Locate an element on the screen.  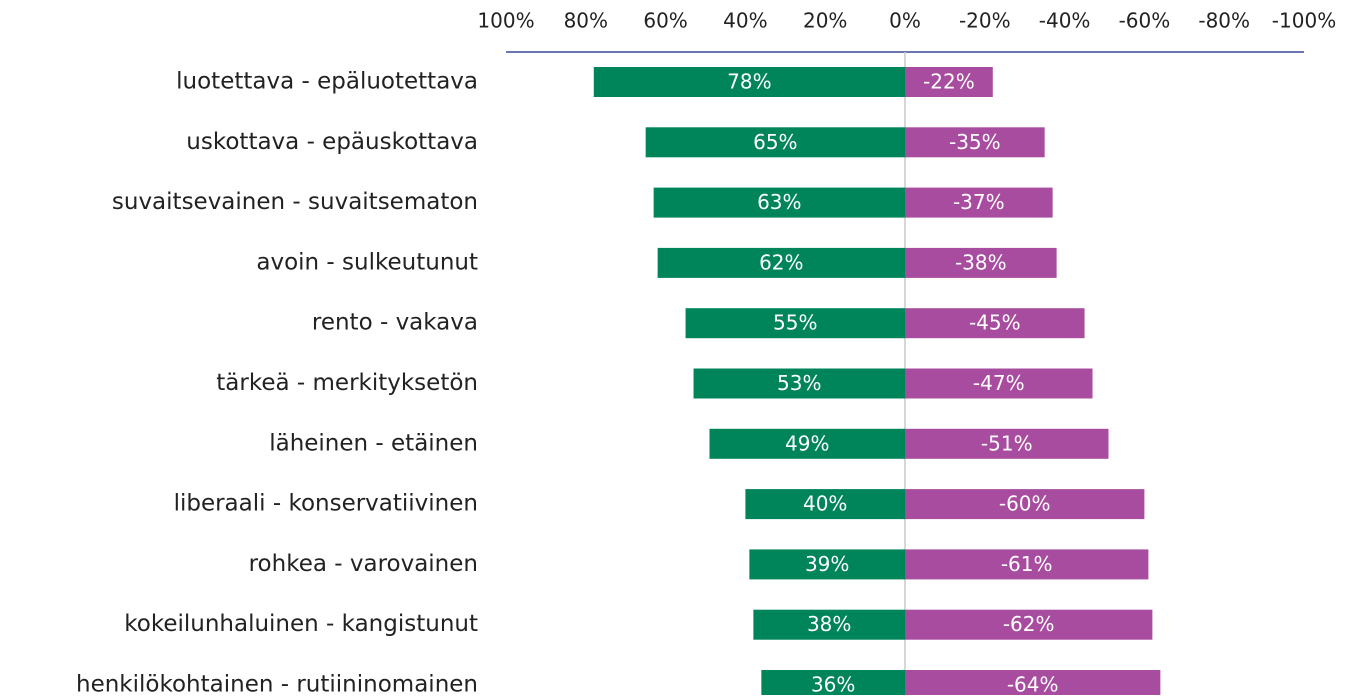
value-label: -22% is located at coordinates (949, 82).